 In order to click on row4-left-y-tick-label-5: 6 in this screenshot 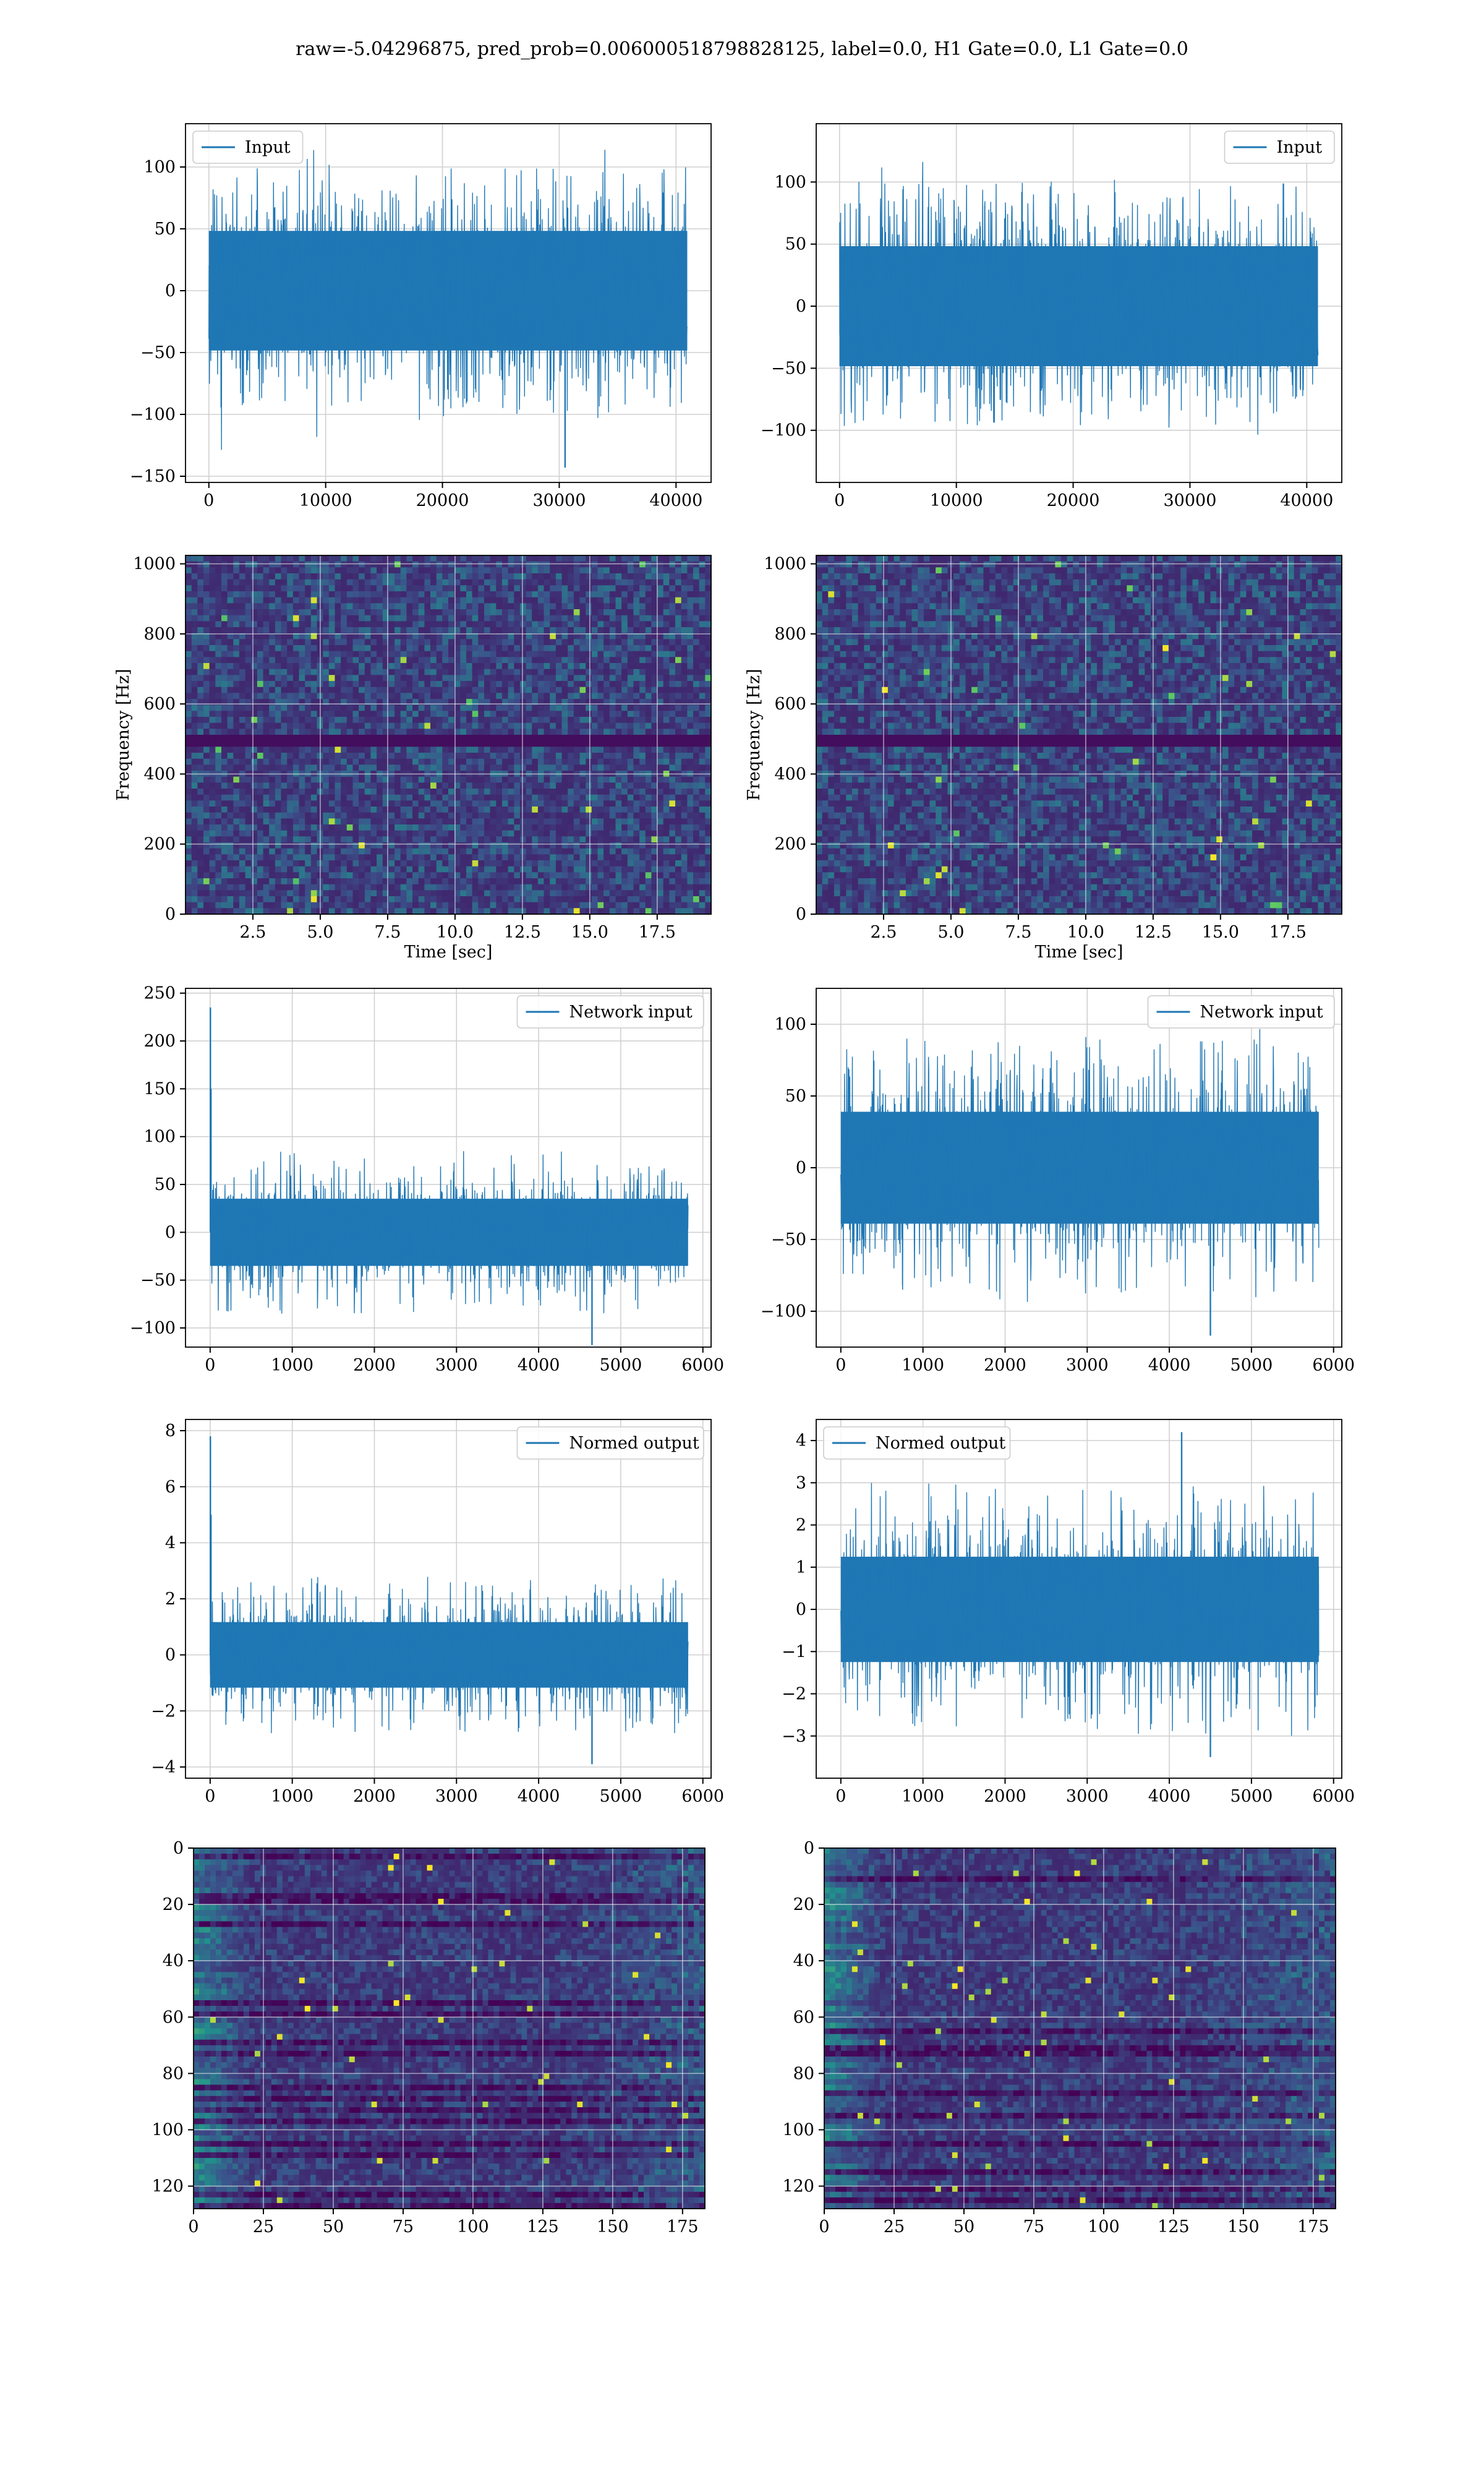, I will do `click(170, 1487)`.